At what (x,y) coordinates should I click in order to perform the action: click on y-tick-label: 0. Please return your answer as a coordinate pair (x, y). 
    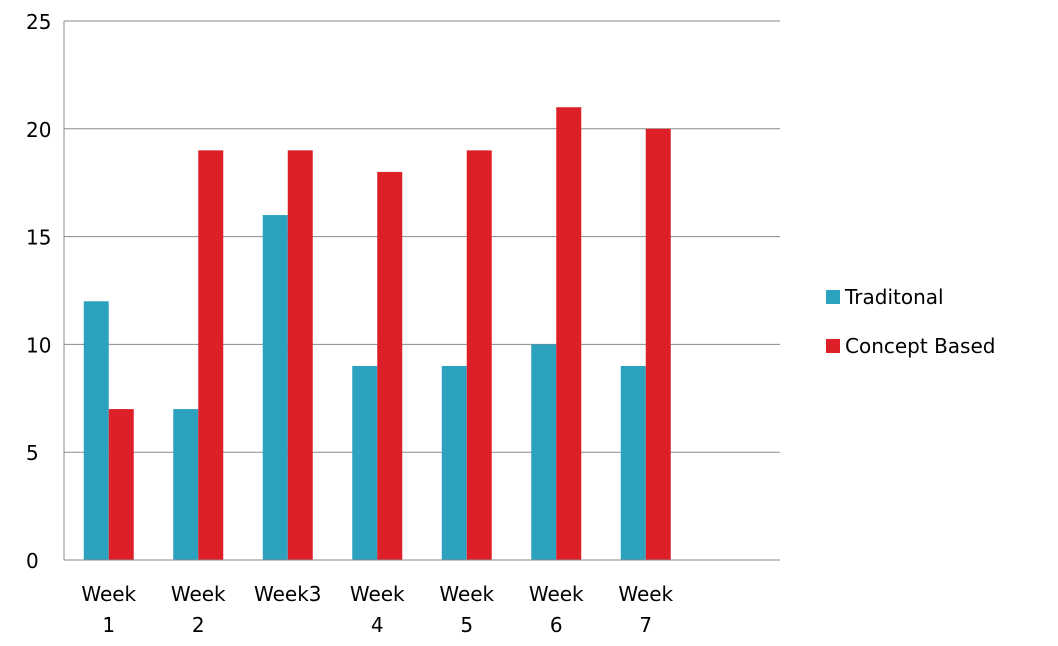
    Looking at the image, I should click on (32, 561).